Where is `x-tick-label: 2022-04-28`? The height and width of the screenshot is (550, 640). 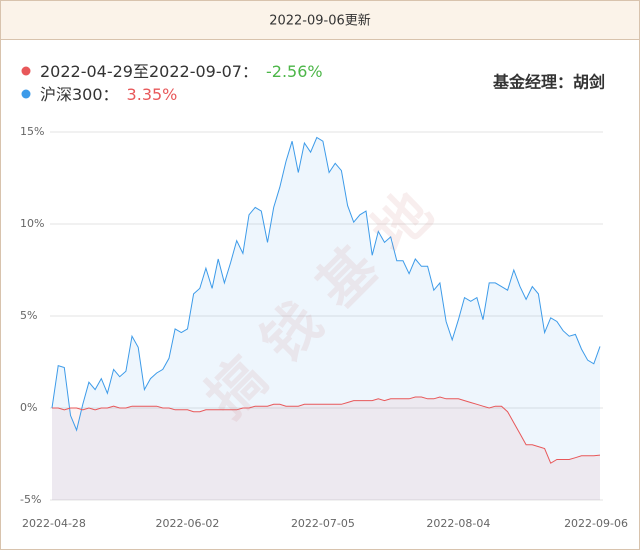
x-tick-label: 2022-04-28 is located at coordinates (54, 523).